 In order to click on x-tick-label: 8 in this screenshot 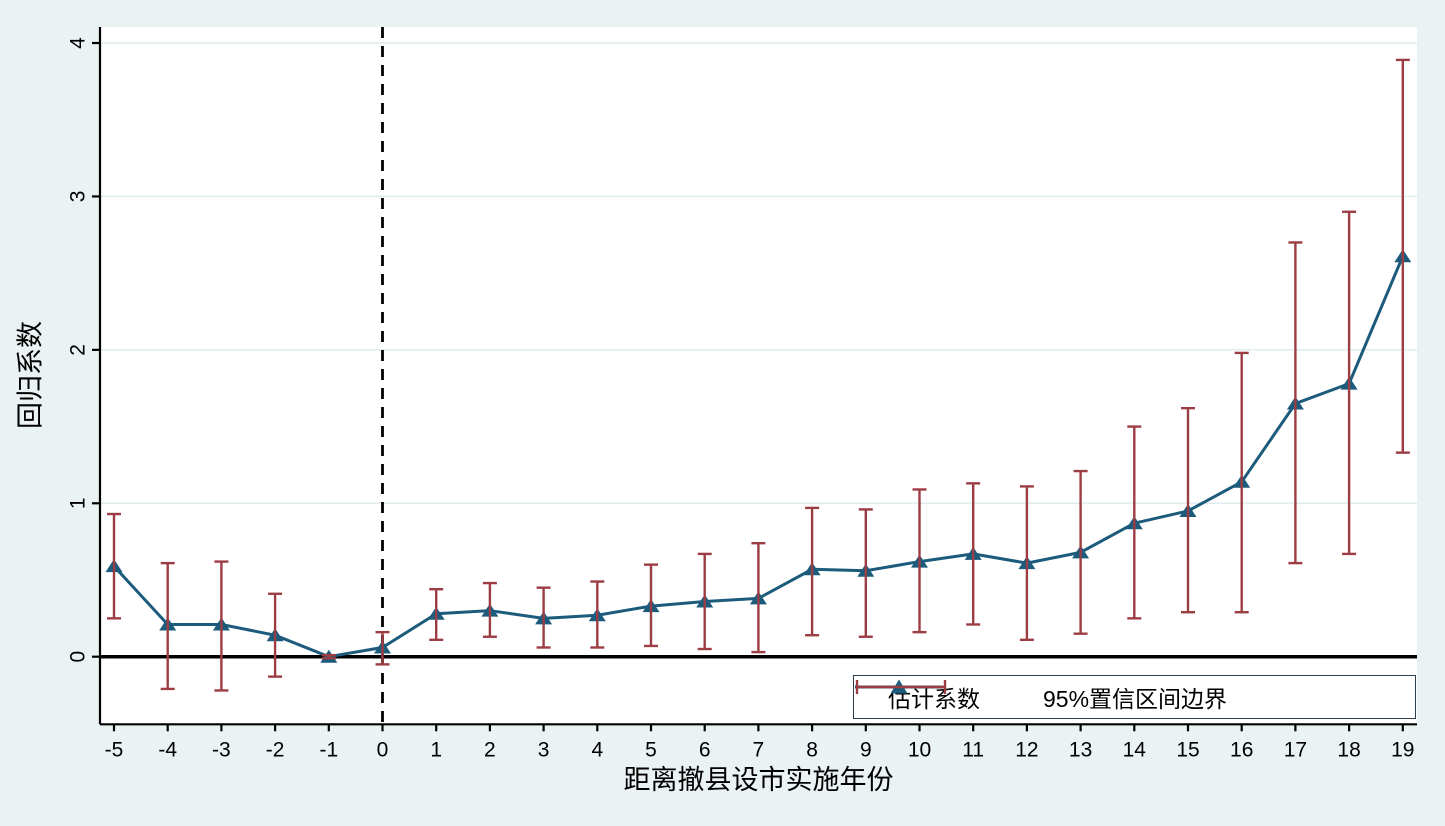, I will do `click(812, 749)`.